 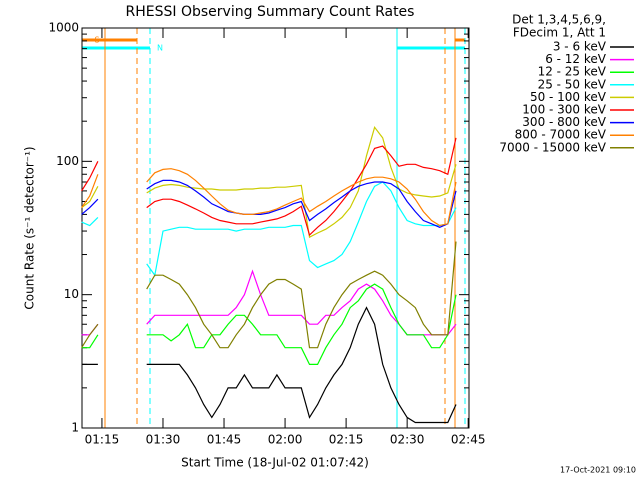 What do you see at coordinates (102, 440) in the screenshot?
I see `x-tick-label: 01:15` at bounding box center [102, 440].